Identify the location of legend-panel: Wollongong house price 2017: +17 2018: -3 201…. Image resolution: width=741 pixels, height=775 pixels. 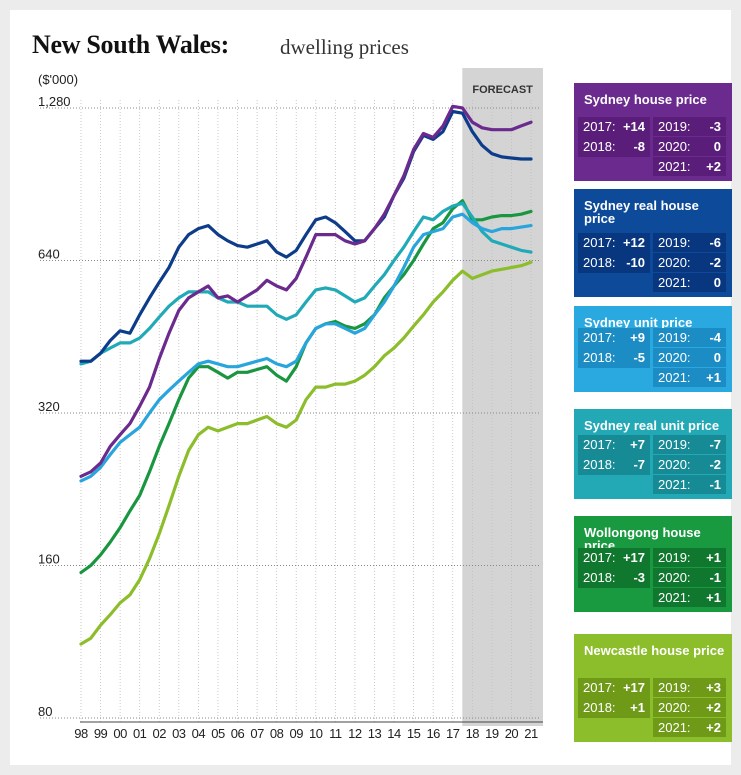
(653, 564).